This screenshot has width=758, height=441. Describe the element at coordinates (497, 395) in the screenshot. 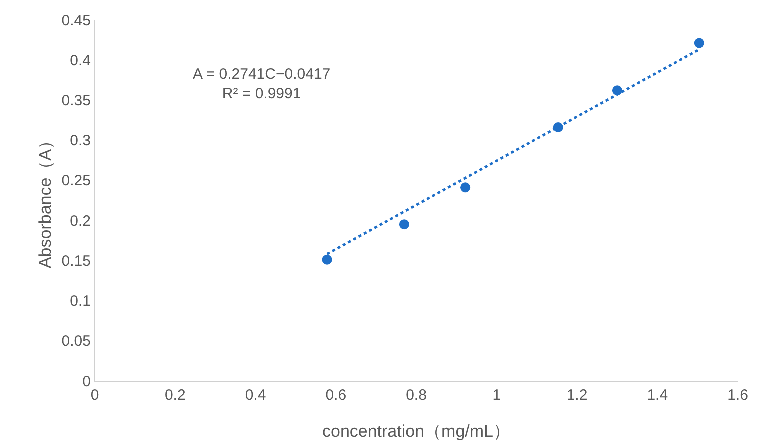

I see `x-tick-label: 1` at that location.